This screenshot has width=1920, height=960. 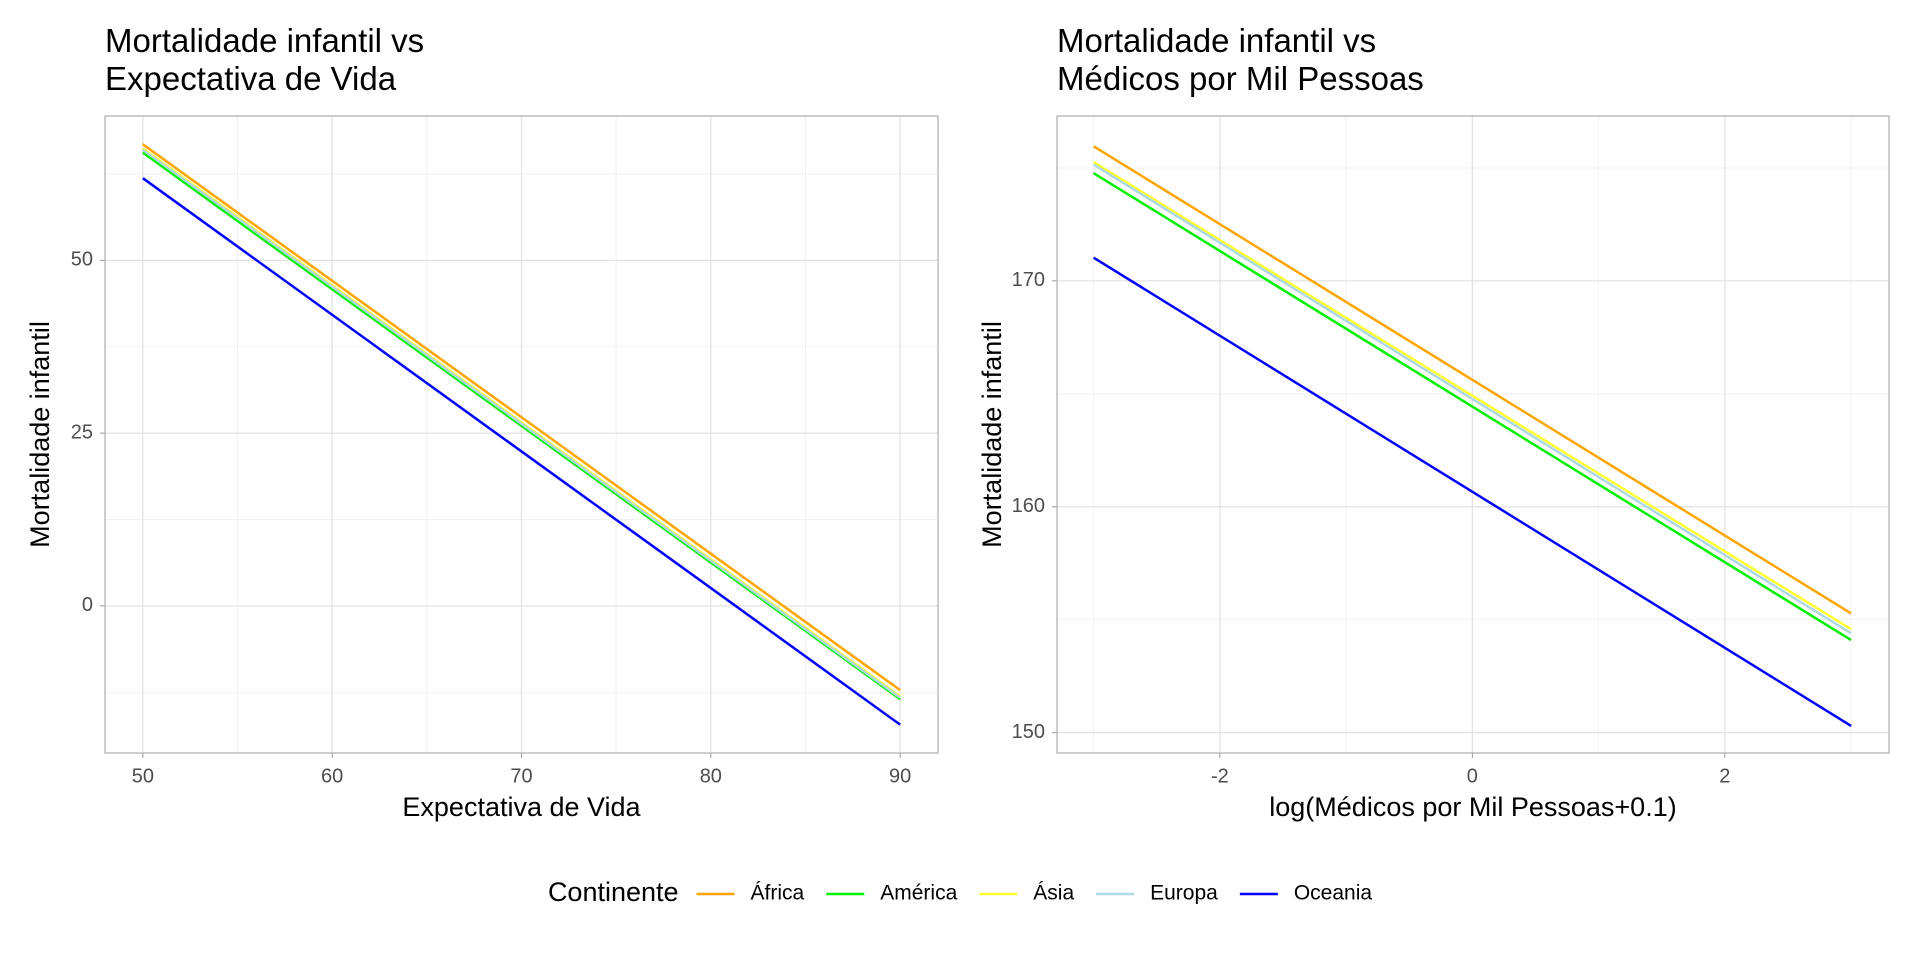 I want to click on x-tick-label: -2, so click(x=1220, y=776).